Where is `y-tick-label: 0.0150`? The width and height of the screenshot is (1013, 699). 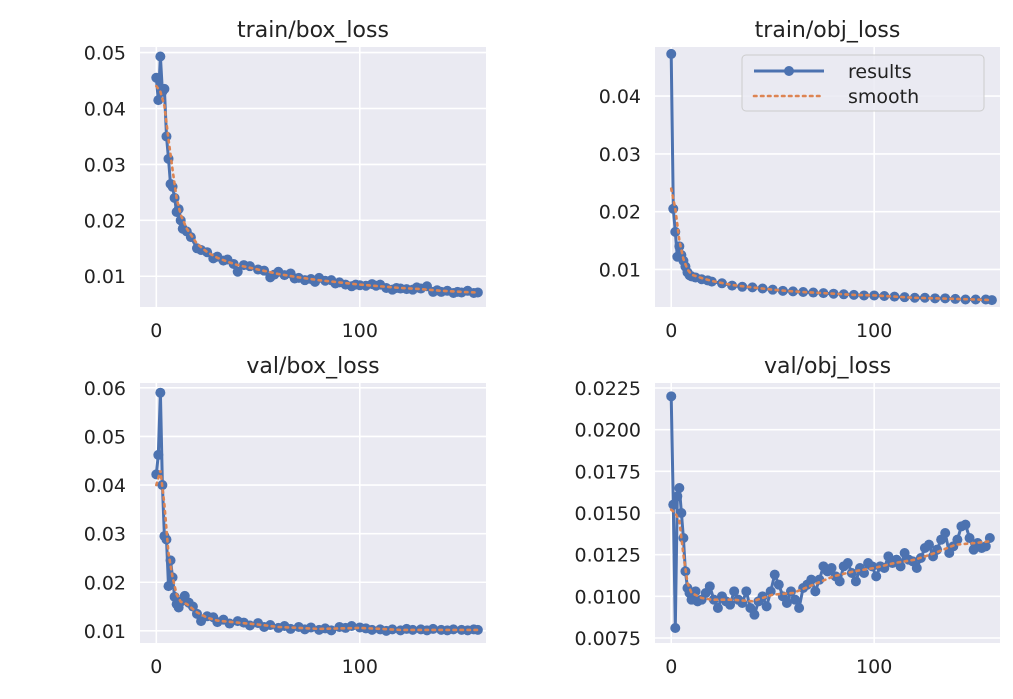
y-tick-label: 0.0150 is located at coordinates (608, 514).